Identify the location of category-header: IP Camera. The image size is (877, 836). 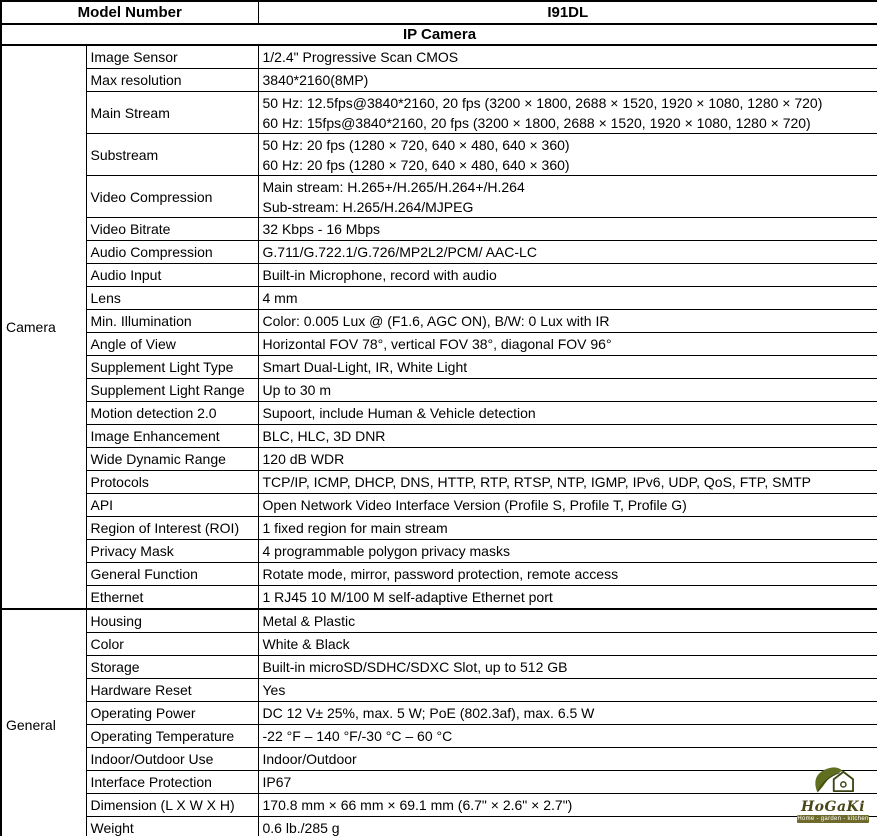
(438, 34).